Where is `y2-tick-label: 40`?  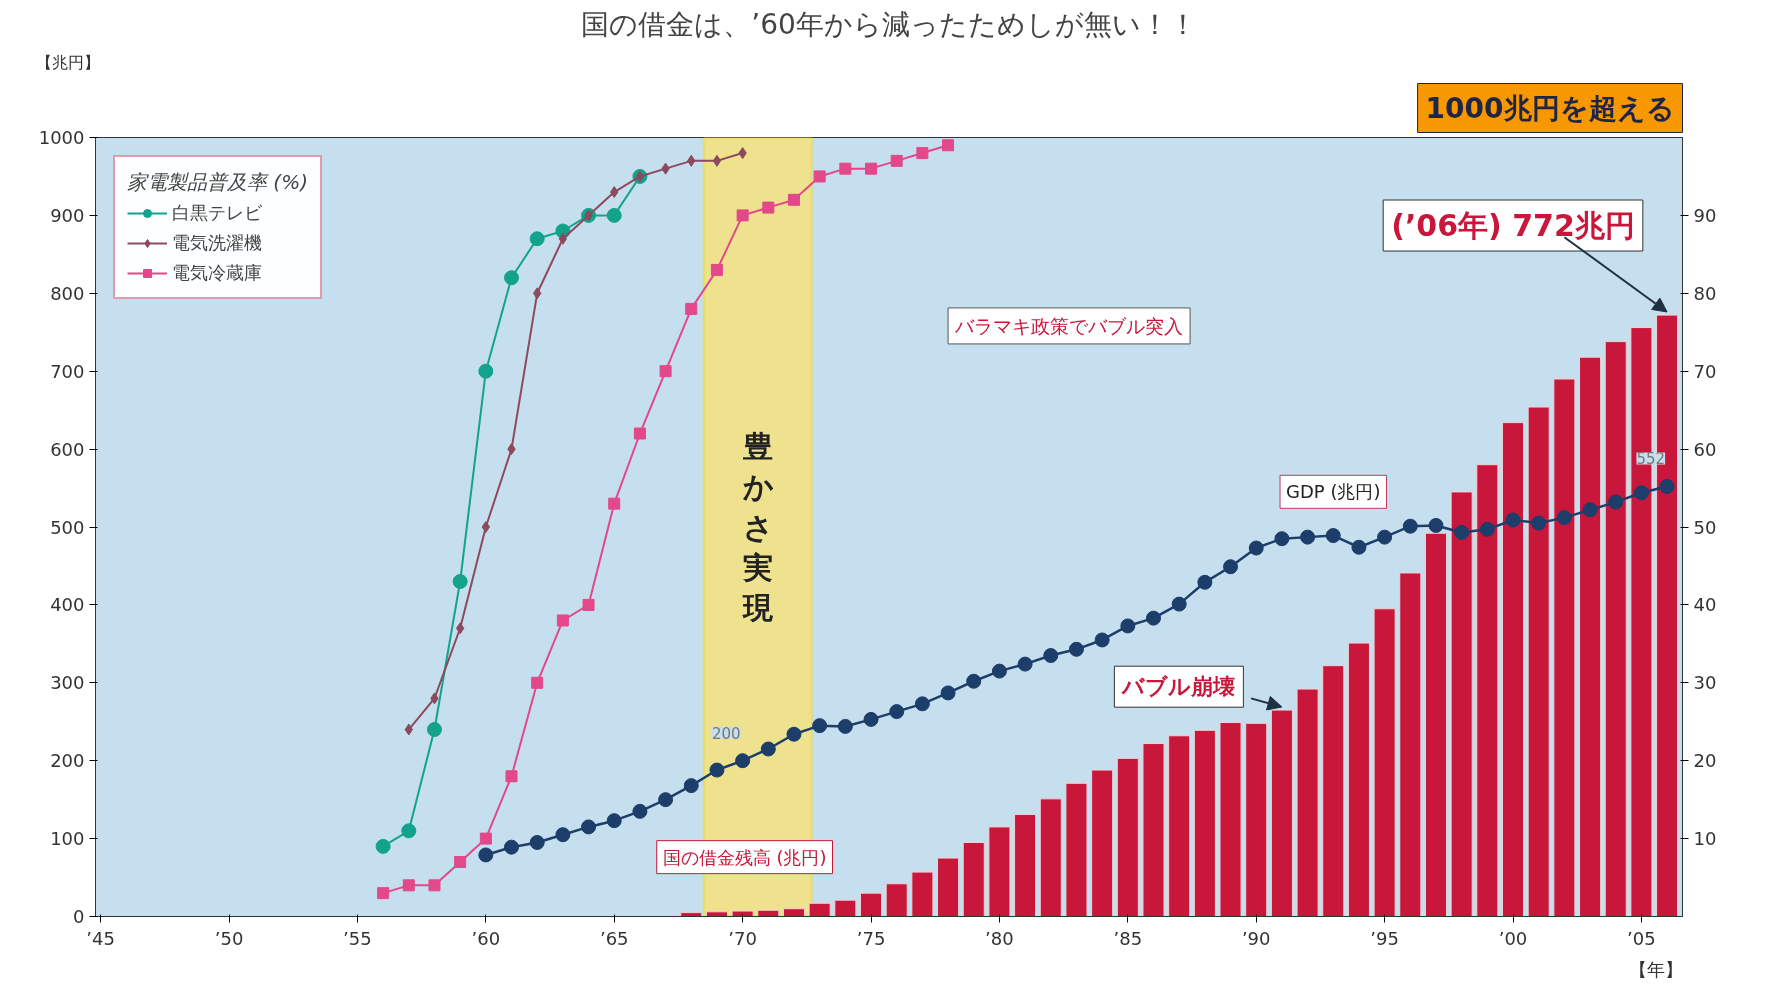 y2-tick-label: 40 is located at coordinates (1705, 605).